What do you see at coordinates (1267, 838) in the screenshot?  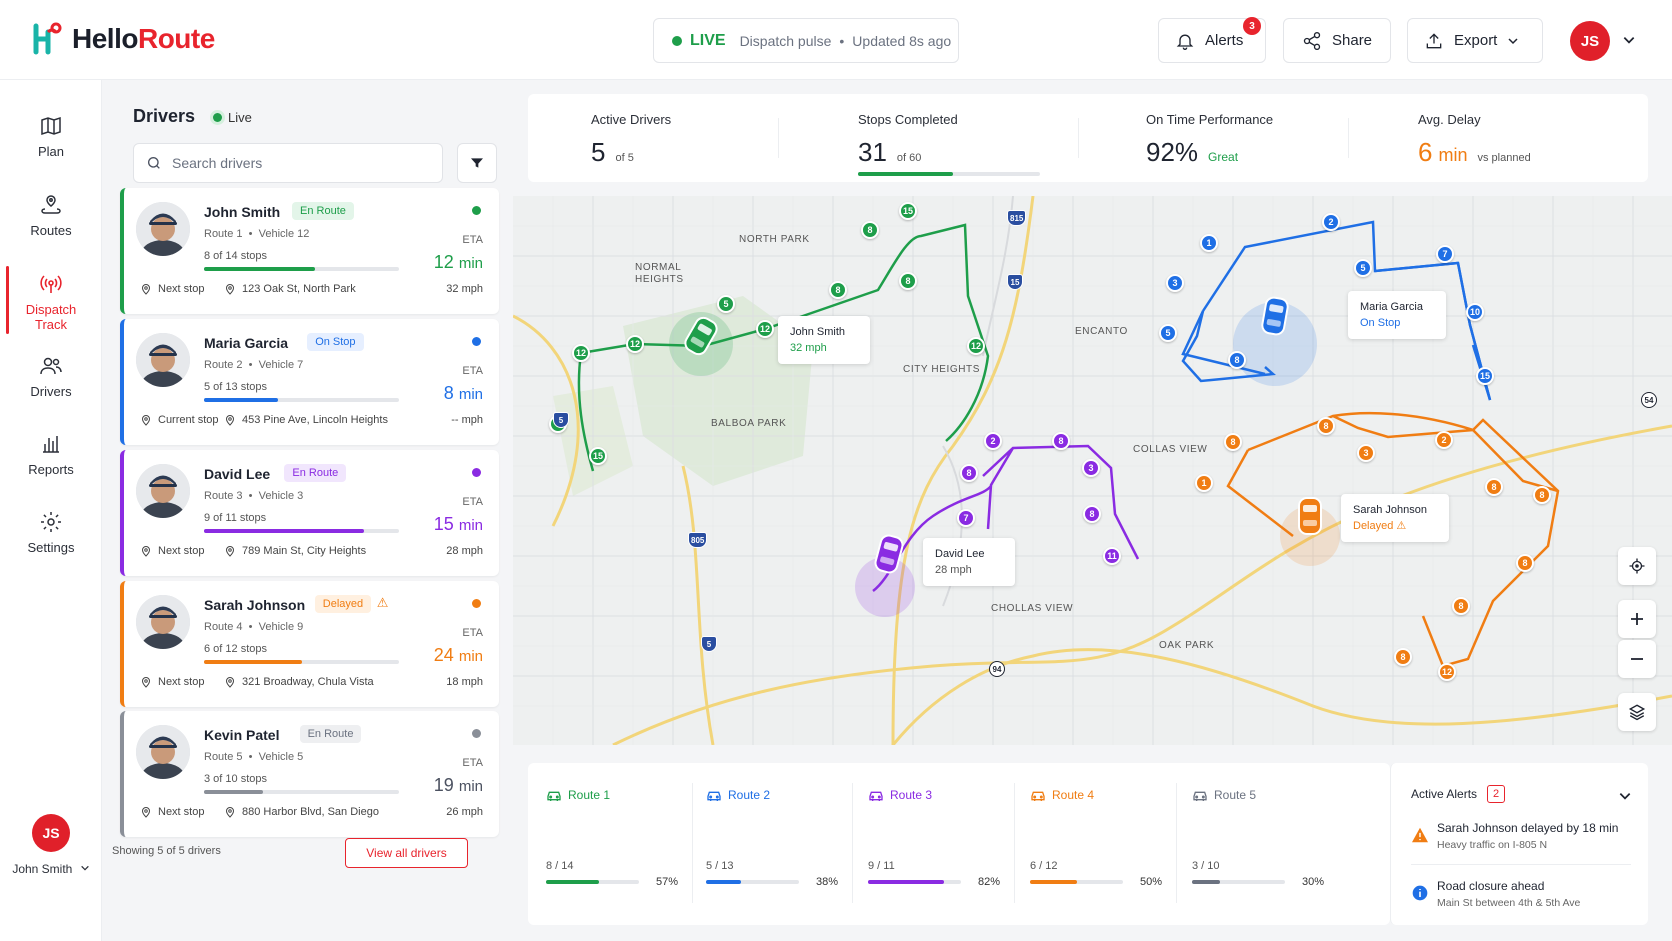 I see `route-summary-5: Route 5 3 / 10 30%` at bounding box center [1267, 838].